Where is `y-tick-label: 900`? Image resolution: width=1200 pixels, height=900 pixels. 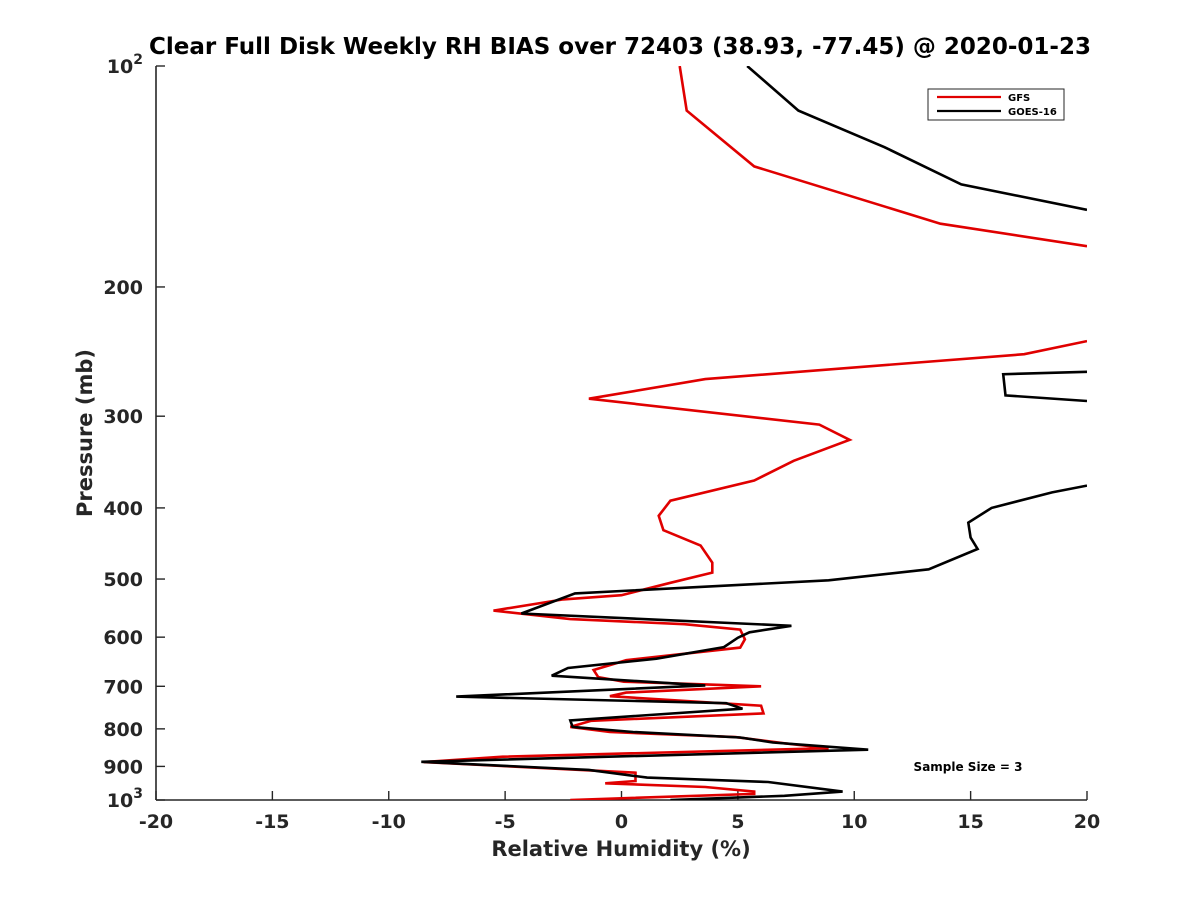 y-tick-label: 900 is located at coordinates (123, 767).